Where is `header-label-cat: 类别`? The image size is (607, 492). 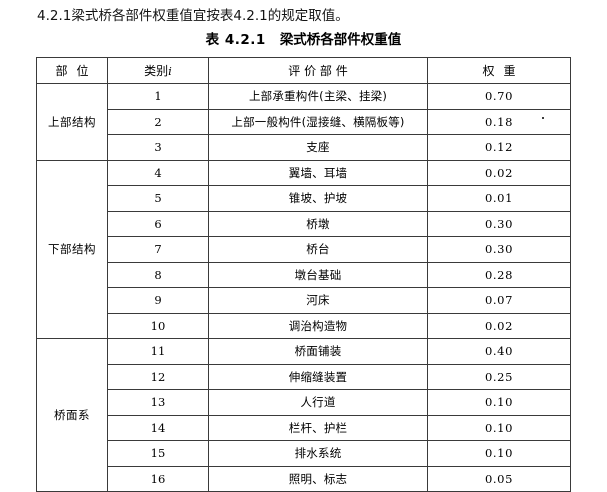
header-label-cat: 类别 is located at coordinates (156, 70).